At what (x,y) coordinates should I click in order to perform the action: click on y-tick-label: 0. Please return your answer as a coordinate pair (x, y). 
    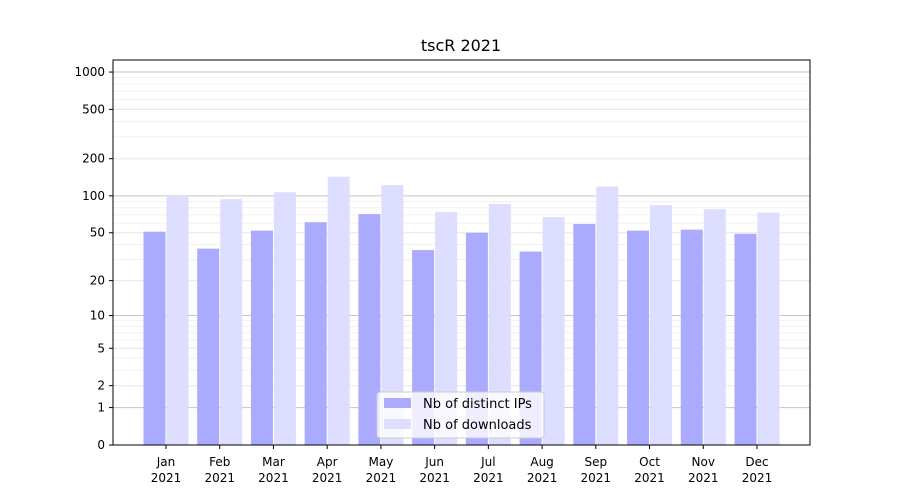
    Looking at the image, I should click on (101, 445).